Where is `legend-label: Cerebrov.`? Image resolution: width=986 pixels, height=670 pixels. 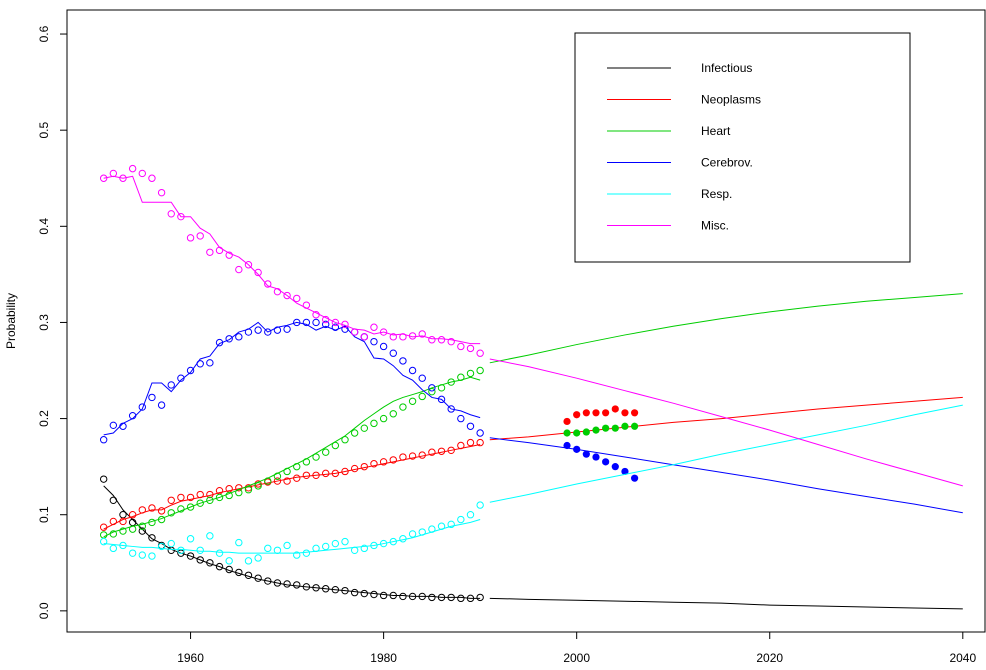 legend-label: Cerebrov. is located at coordinates (727, 163).